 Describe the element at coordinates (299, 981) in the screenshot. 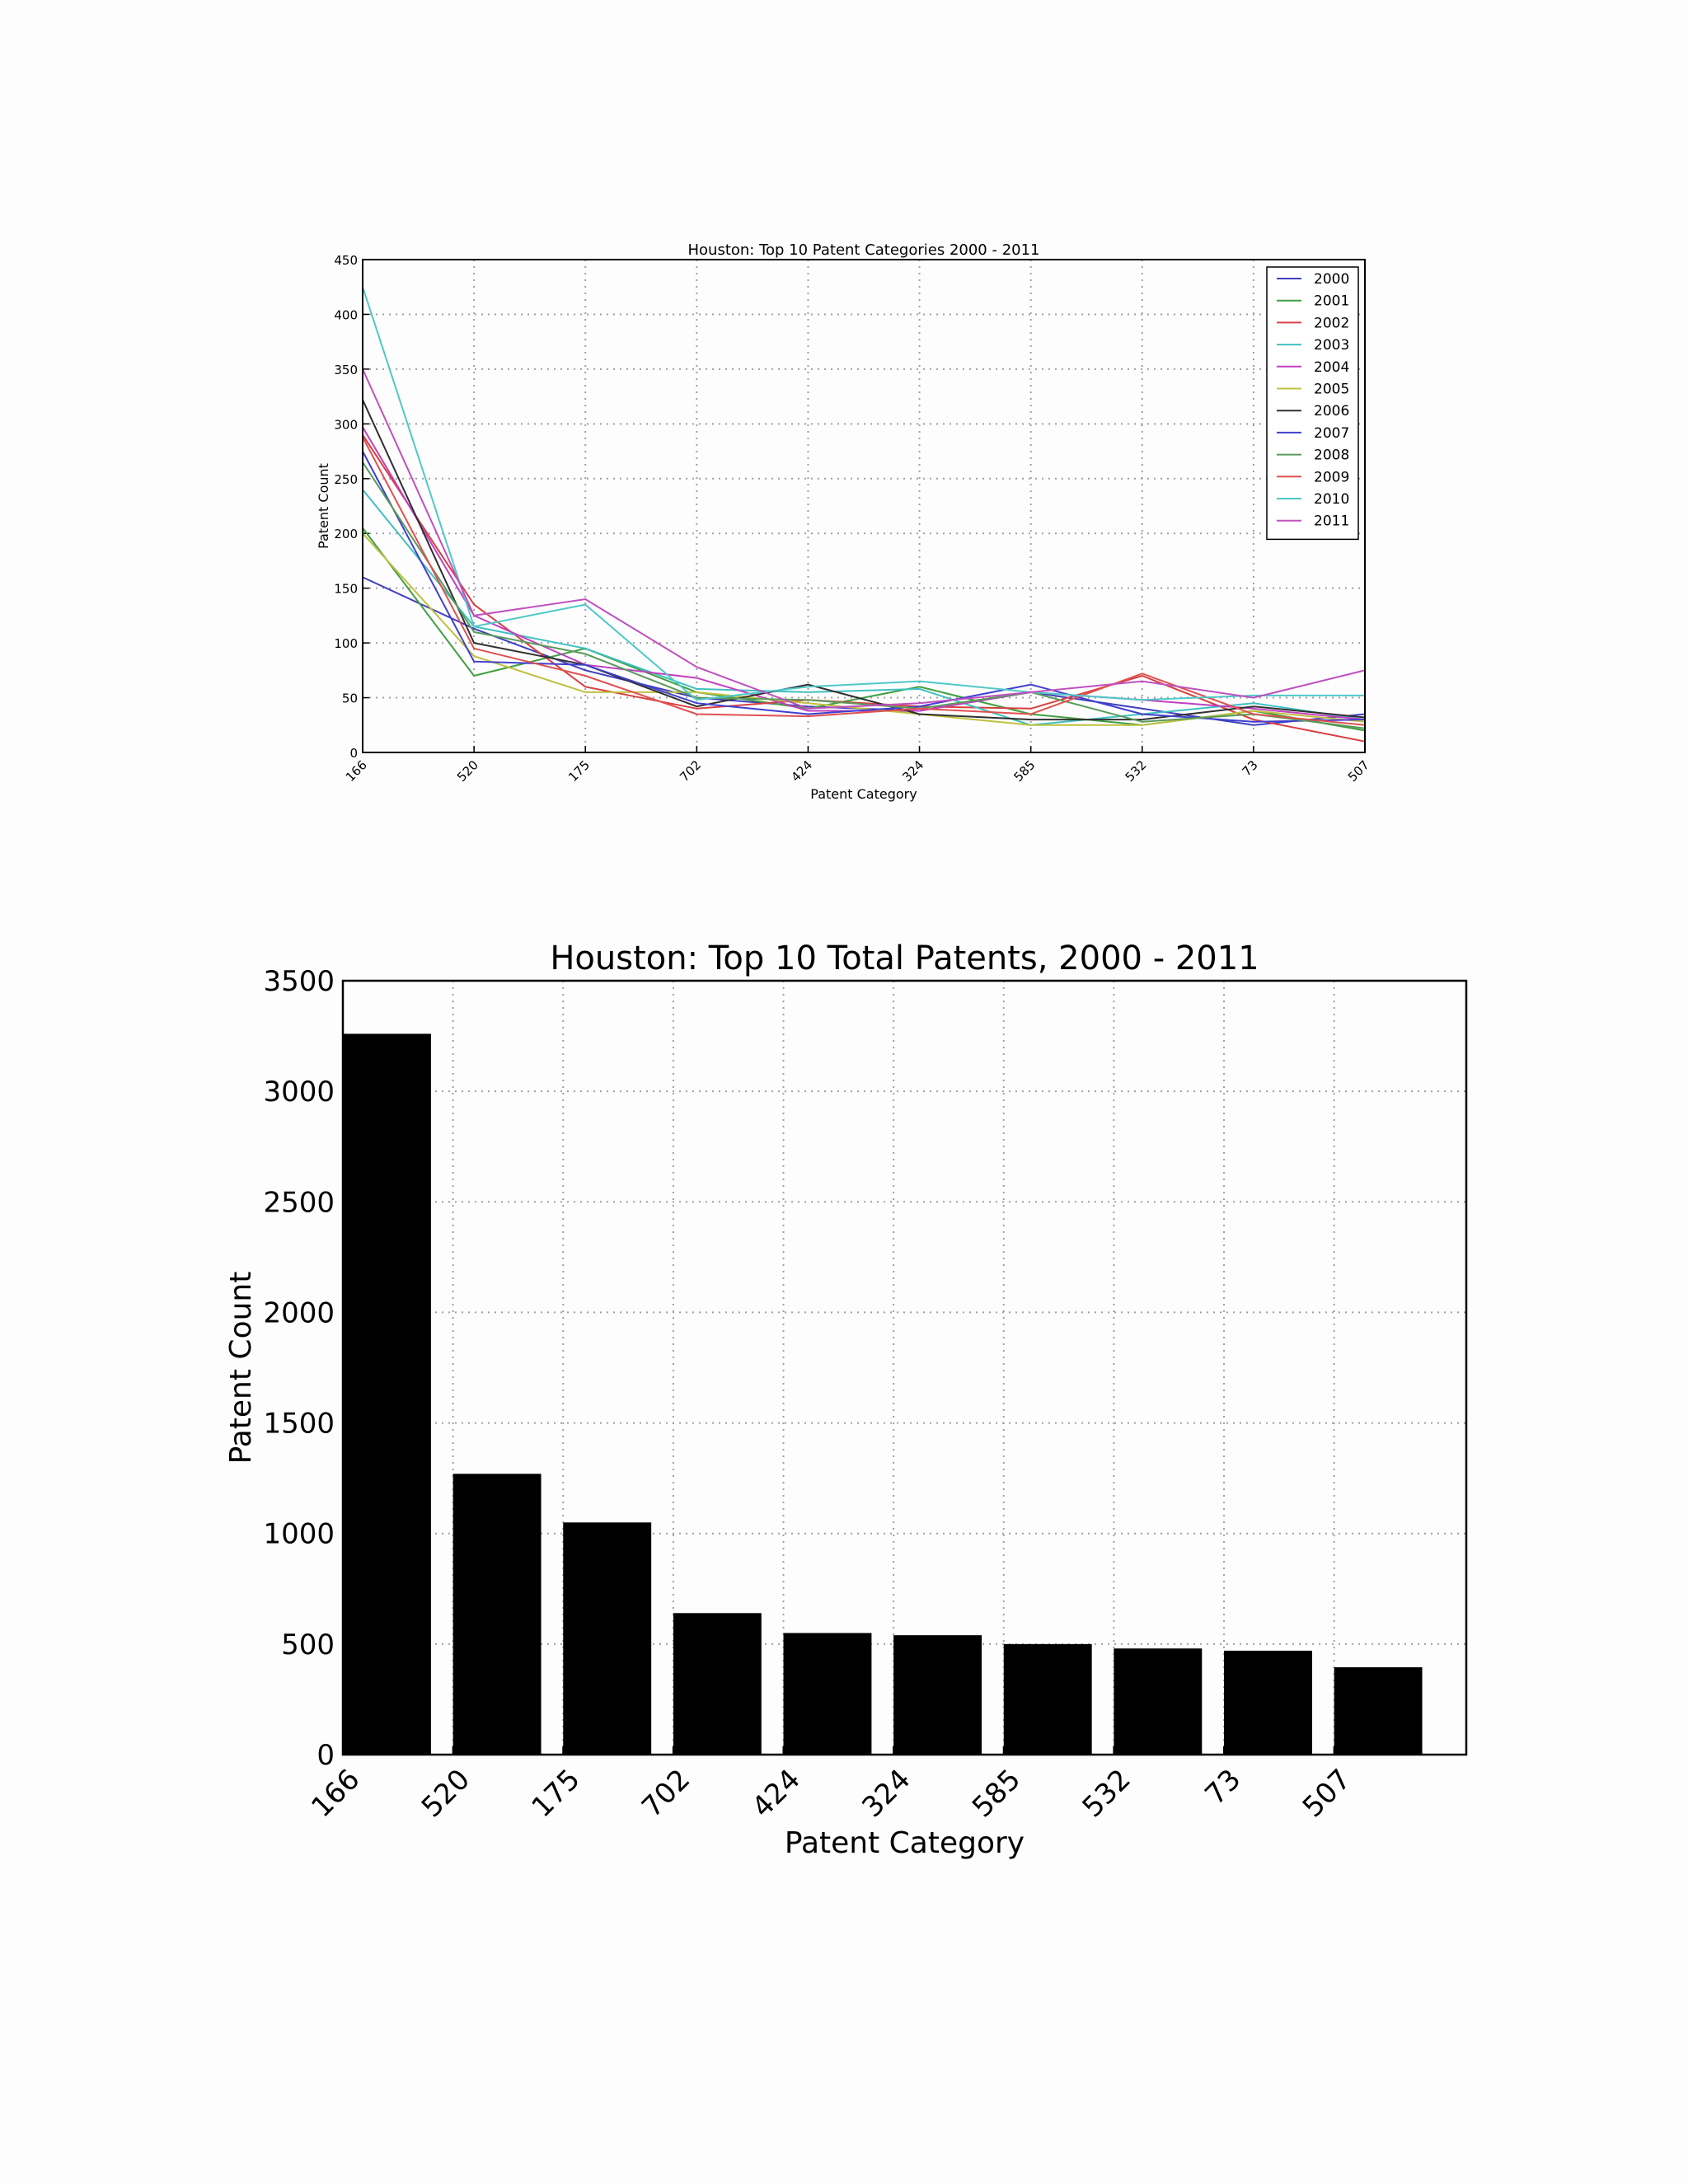

I see `bar-y-tick-label: 3500` at that location.